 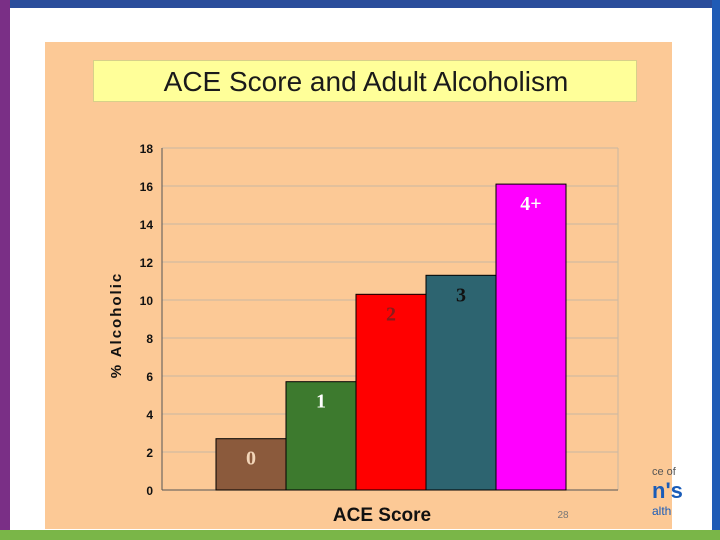 I want to click on bar-label-3: 3, so click(x=461, y=295).